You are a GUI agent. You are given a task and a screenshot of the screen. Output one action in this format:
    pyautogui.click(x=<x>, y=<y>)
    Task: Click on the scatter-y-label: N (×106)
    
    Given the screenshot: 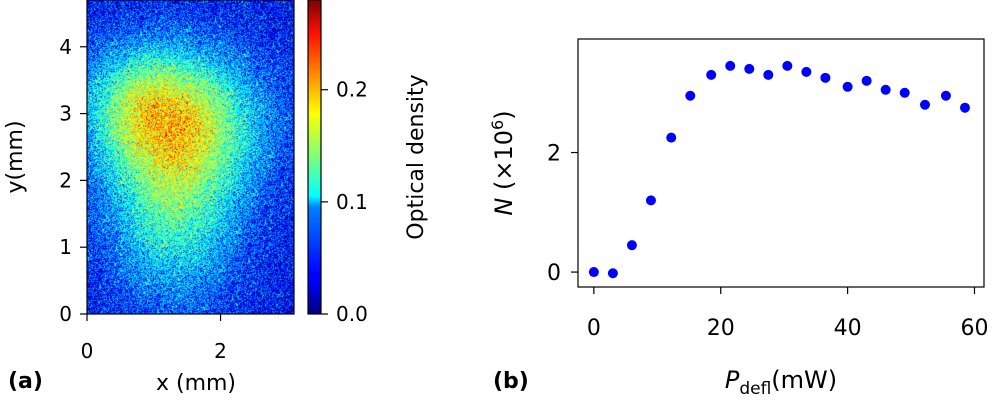 What is the action you would take?
    pyautogui.click(x=503, y=162)
    